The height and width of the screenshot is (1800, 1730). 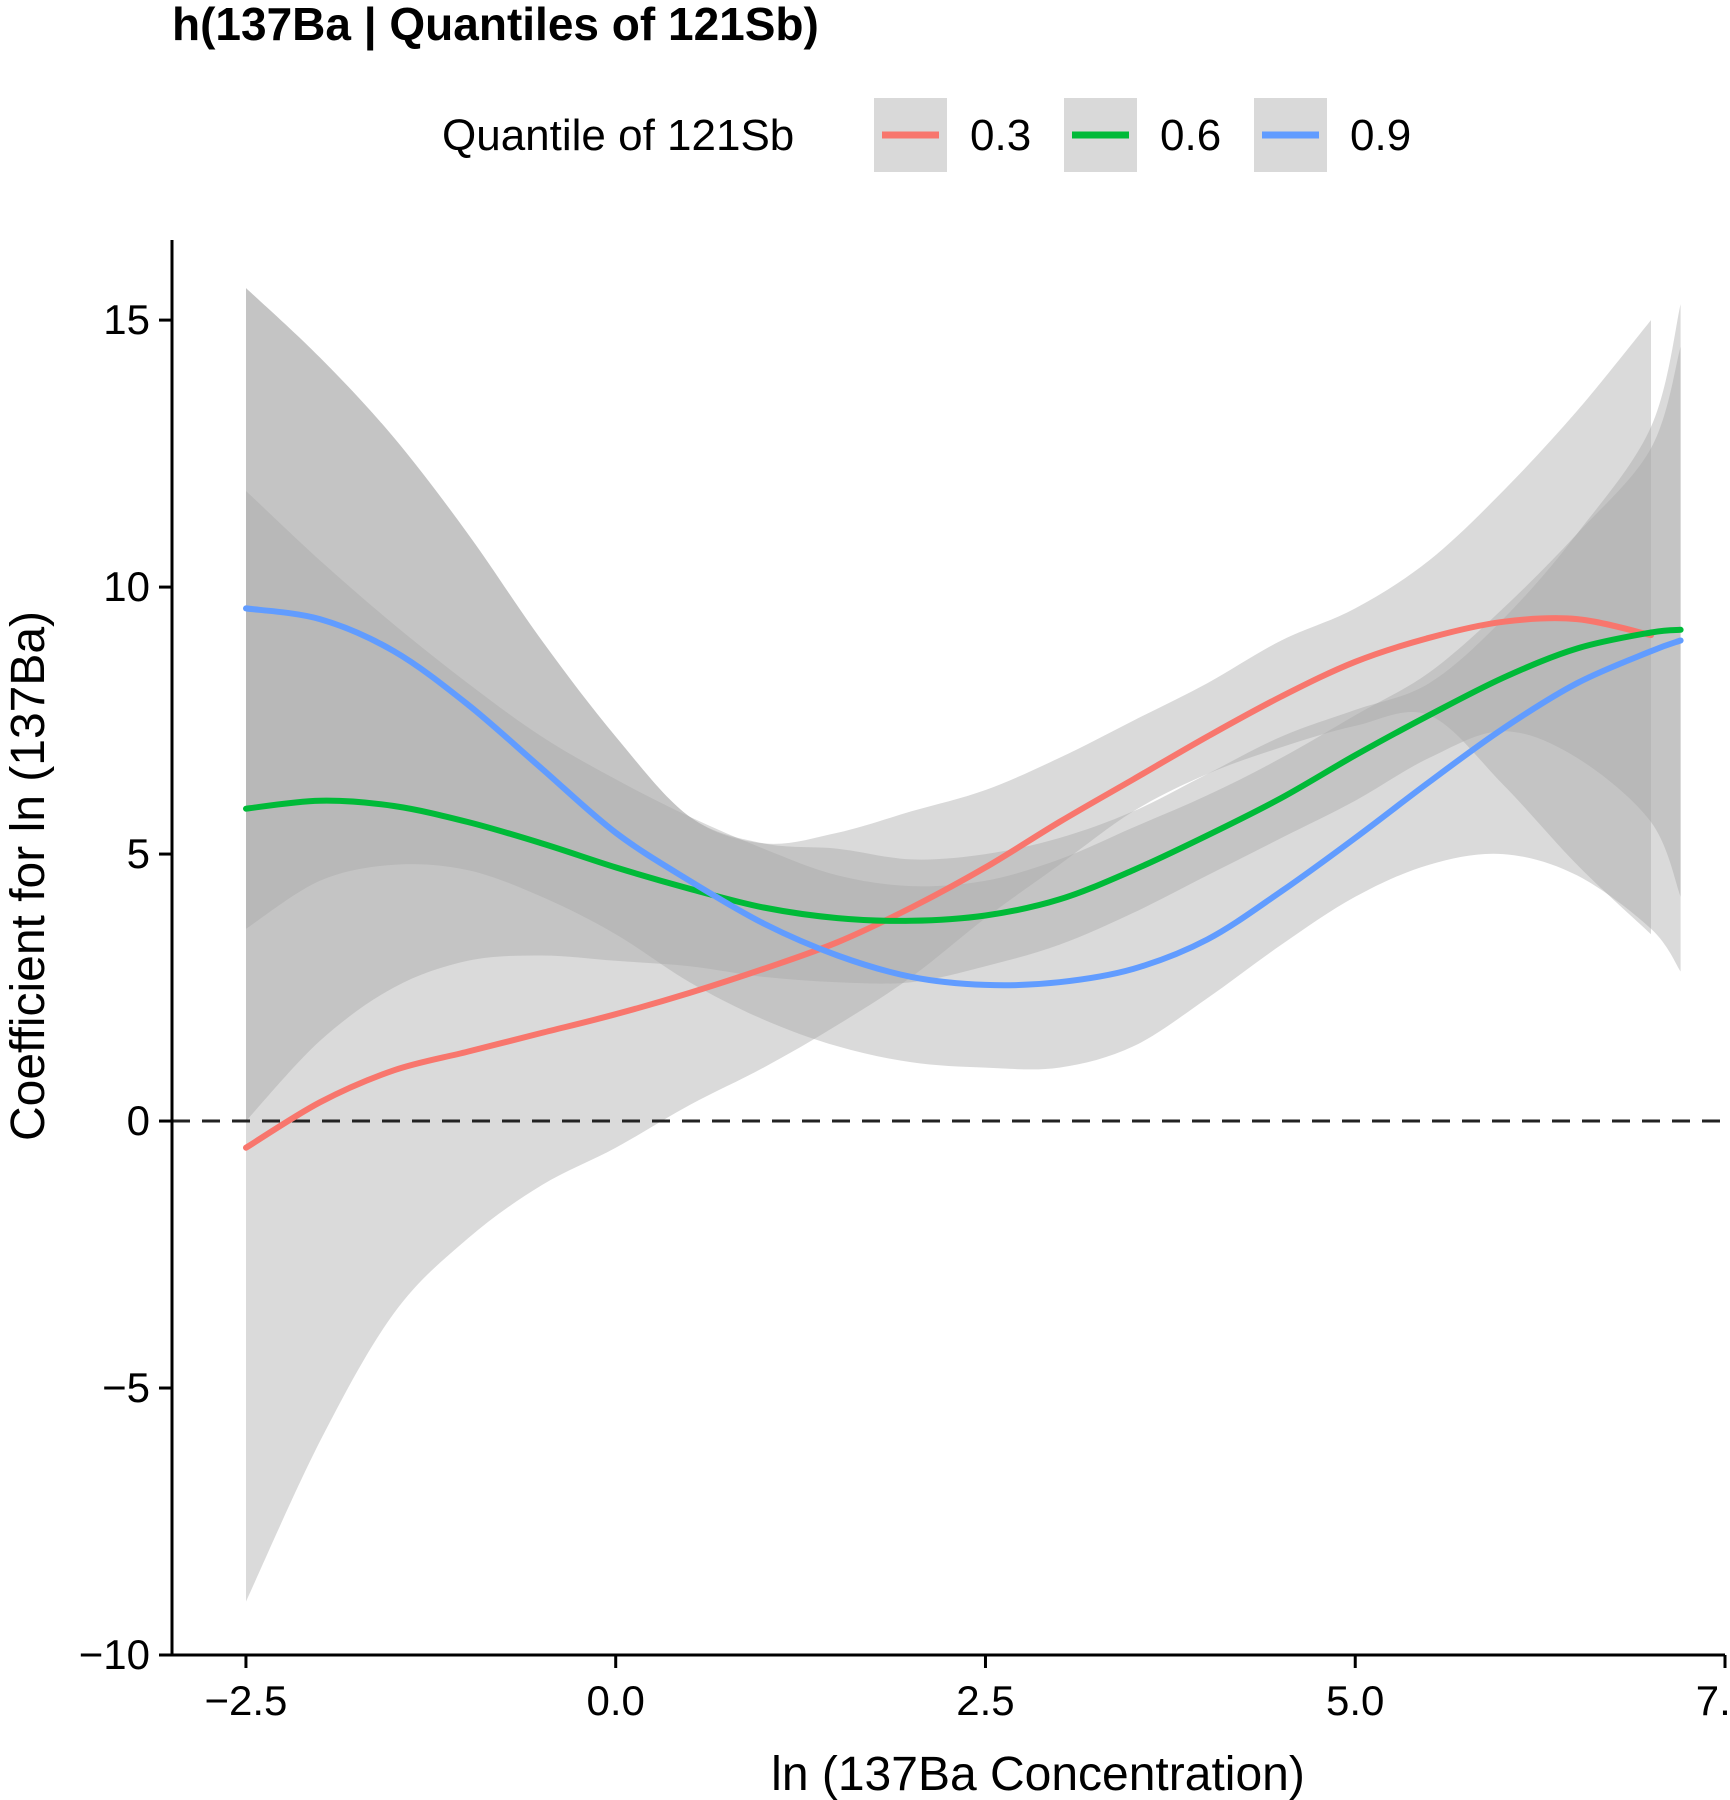 I want to click on y-axis-title: Coefficient for ln (137Ba), so click(x=28, y=876).